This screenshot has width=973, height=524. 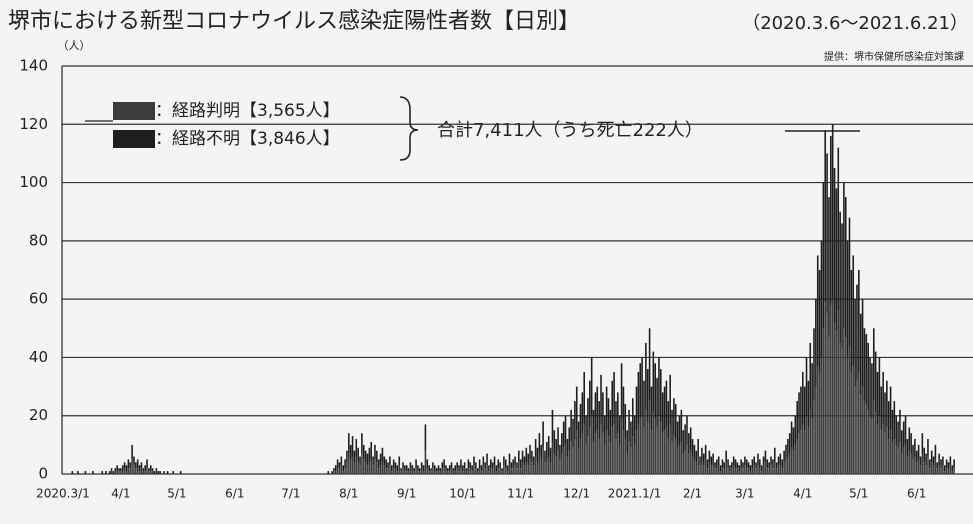 What do you see at coordinates (43, 474) in the screenshot?
I see `y-tick-label: 0` at bounding box center [43, 474].